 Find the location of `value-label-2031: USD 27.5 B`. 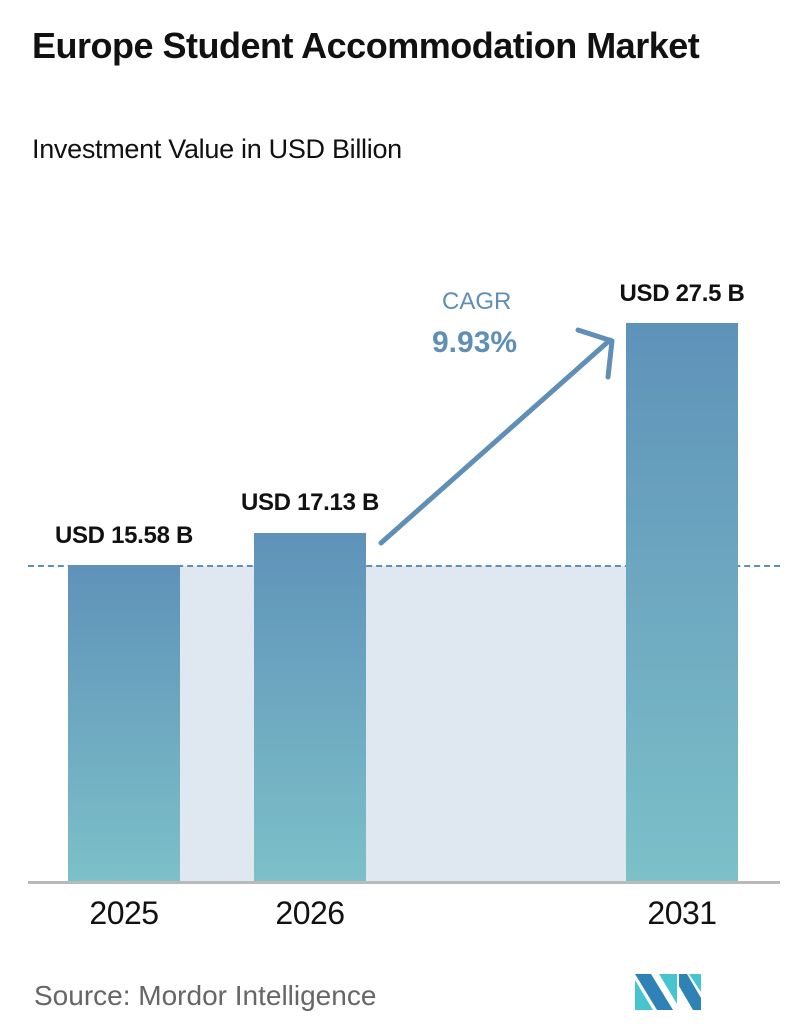

value-label-2031: USD 27.5 B is located at coordinates (682, 293).